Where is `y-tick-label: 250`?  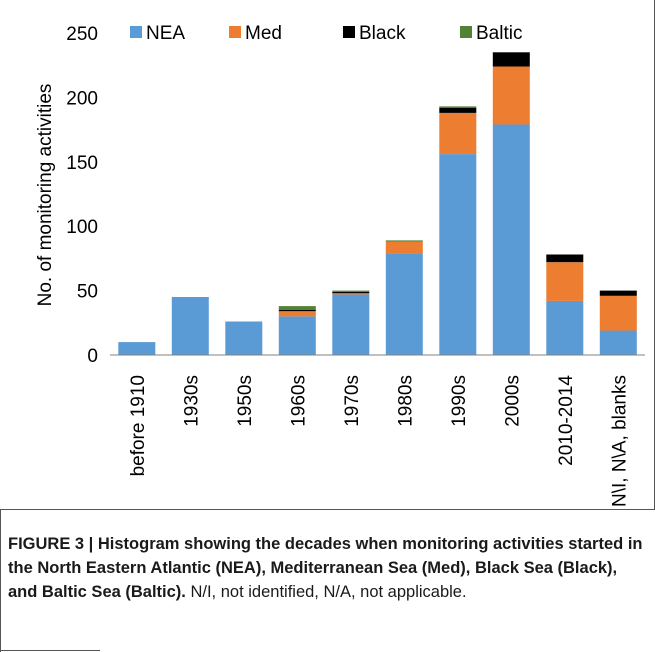 y-tick-label: 250 is located at coordinates (82, 34).